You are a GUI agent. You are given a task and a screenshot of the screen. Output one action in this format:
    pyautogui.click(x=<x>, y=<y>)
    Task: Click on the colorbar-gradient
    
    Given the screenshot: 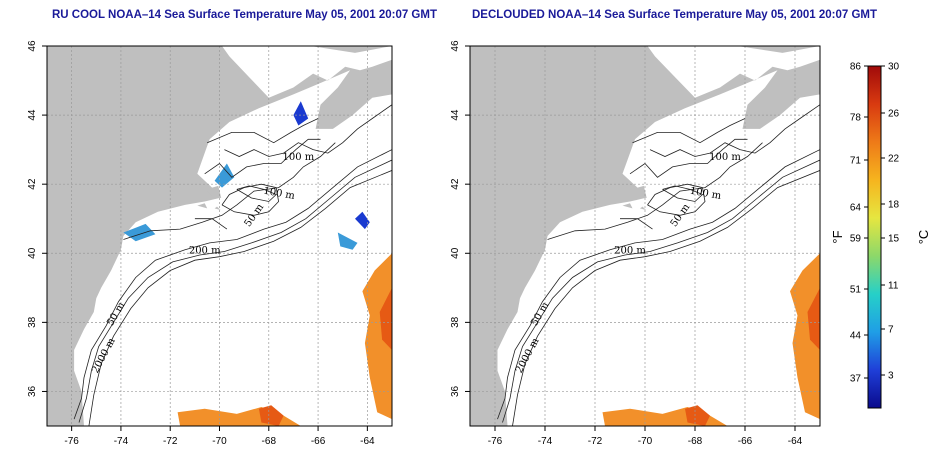 What is the action you would take?
    pyautogui.click(x=874, y=237)
    